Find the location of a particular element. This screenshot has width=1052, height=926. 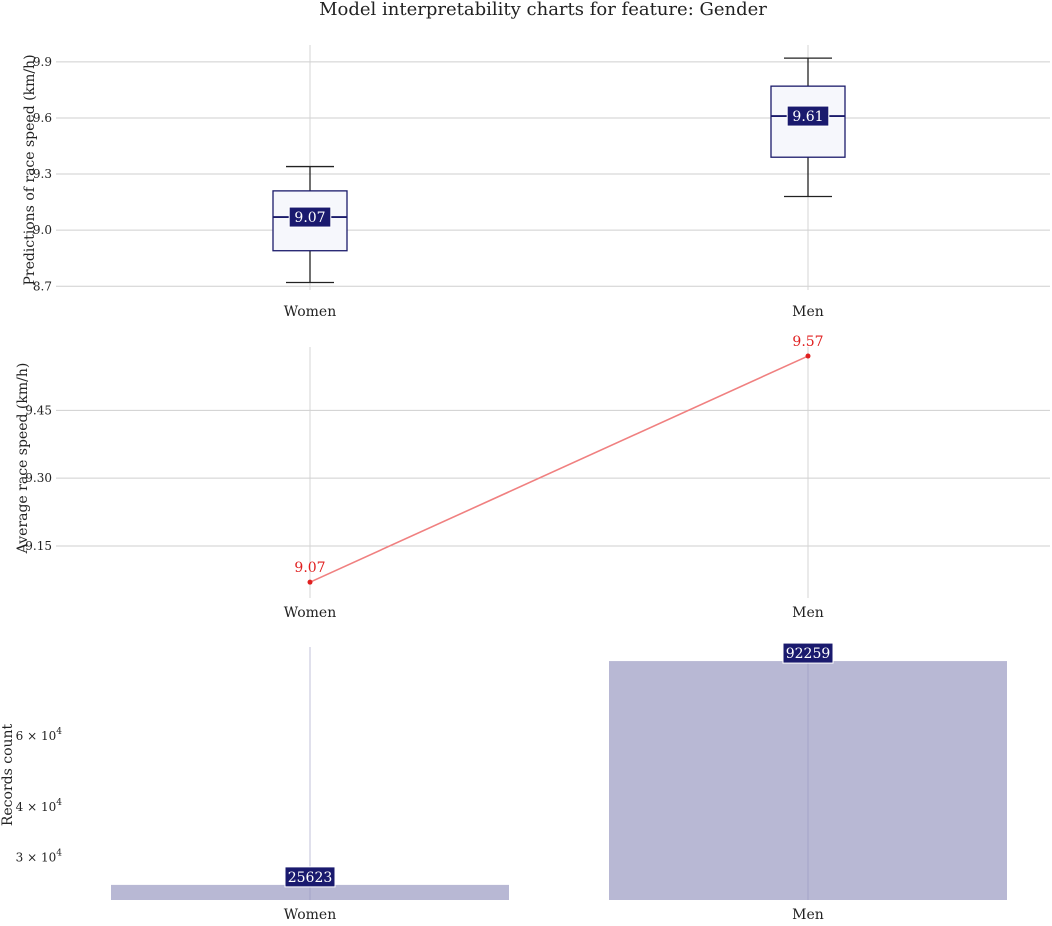

records-count-label: 25623 is located at coordinates (310, 878).